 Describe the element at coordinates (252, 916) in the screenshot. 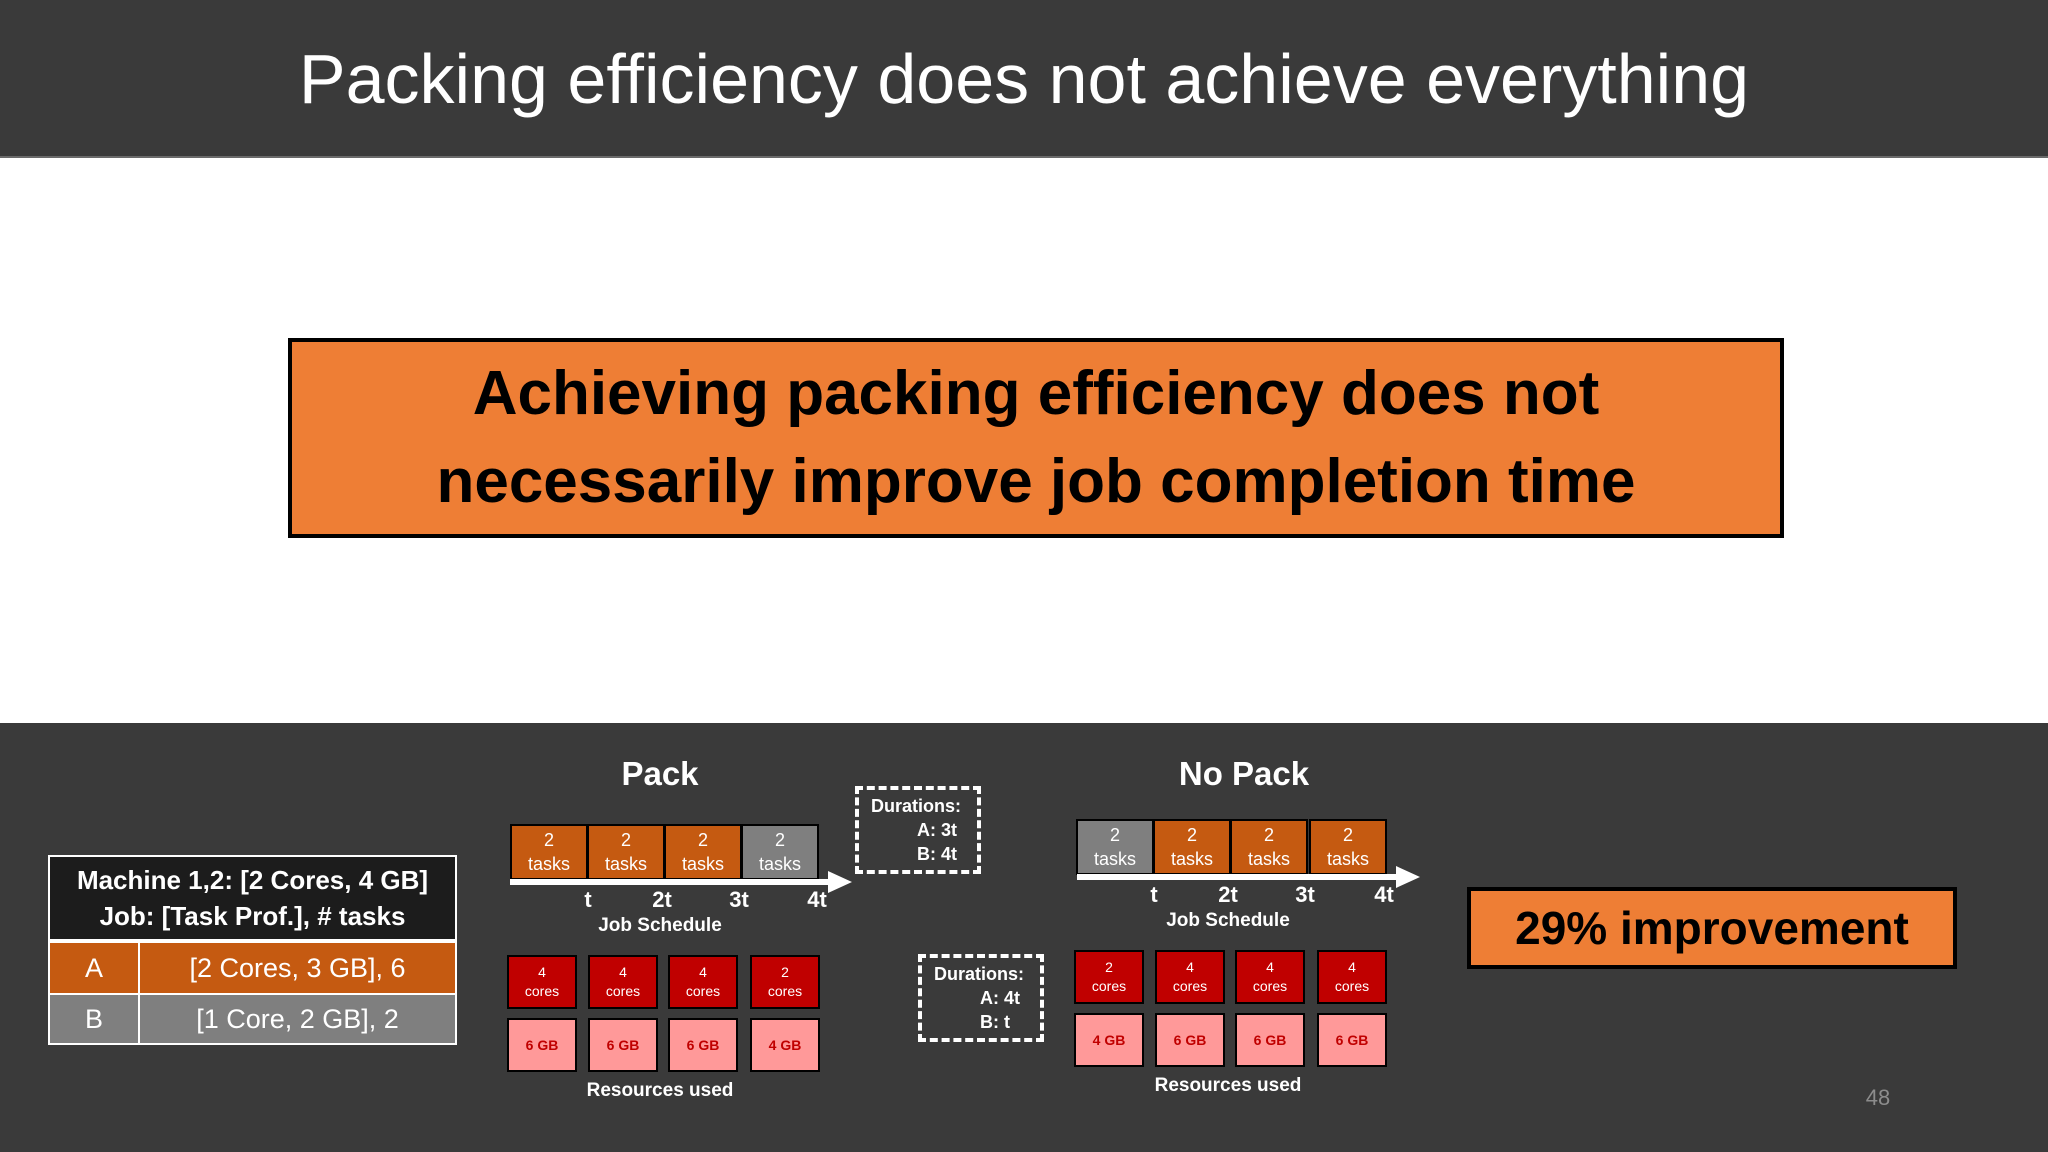

I see `job-spec-header: Job: [Task Prof.], # tasks` at that location.